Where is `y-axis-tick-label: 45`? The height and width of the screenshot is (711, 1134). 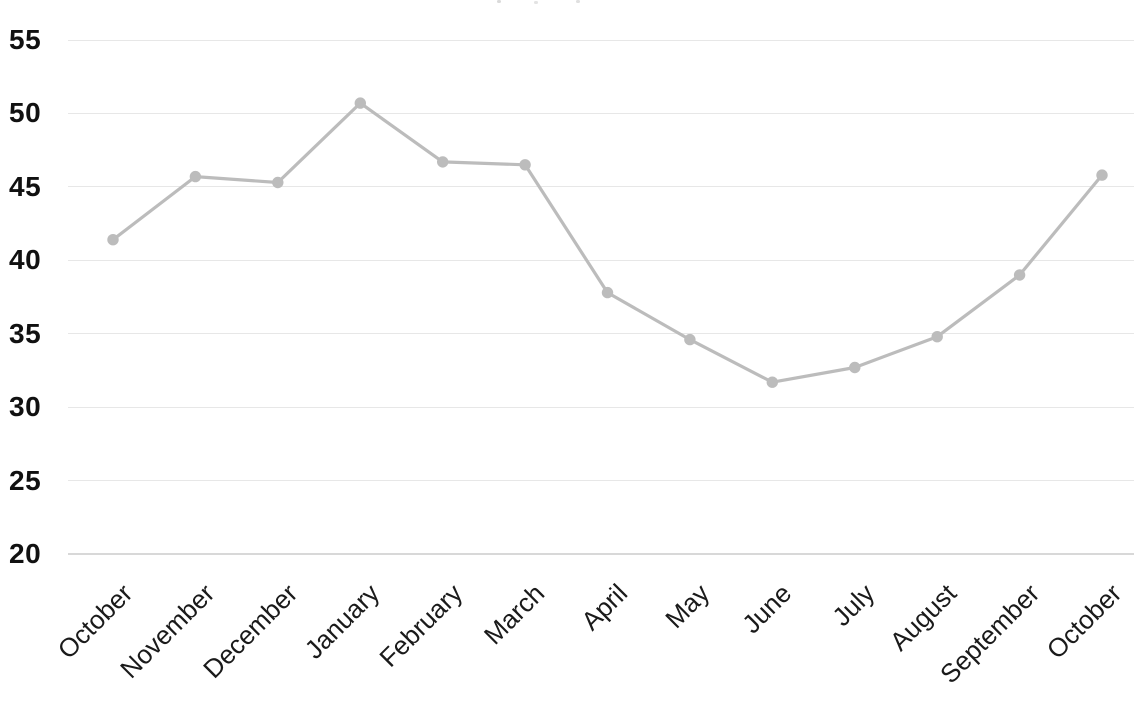 y-axis-tick-label: 45 is located at coordinates (25, 186).